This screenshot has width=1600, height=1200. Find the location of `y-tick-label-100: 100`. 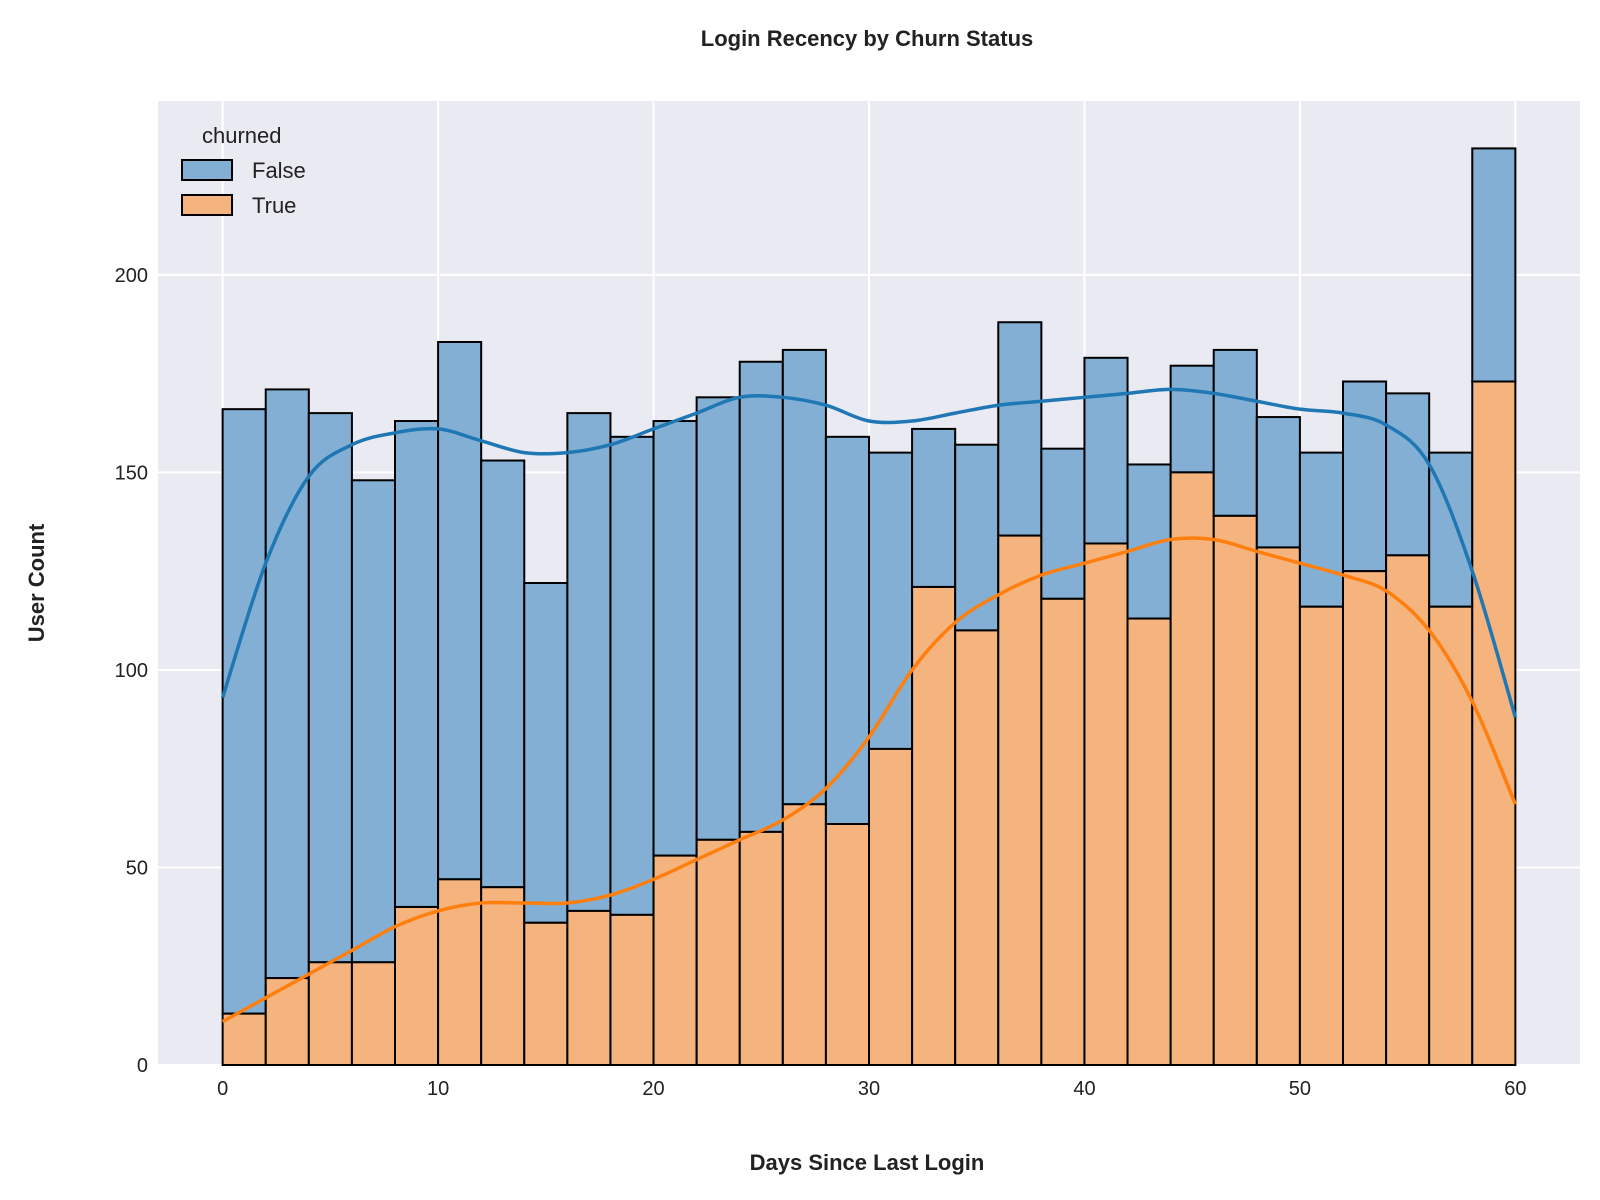

y-tick-label-100: 100 is located at coordinates (131, 671).